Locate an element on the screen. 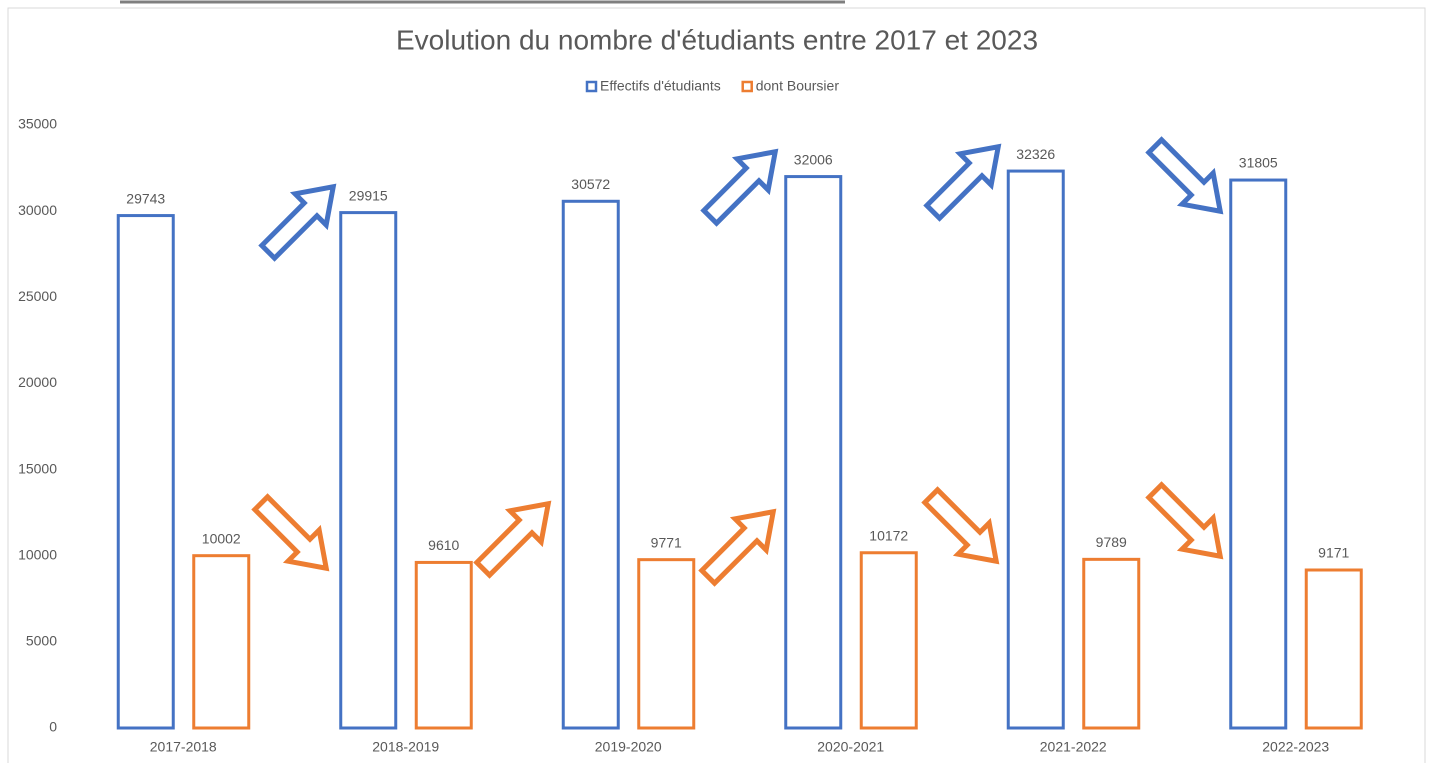  data-label: 29743 is located at coordinates (145, 198).